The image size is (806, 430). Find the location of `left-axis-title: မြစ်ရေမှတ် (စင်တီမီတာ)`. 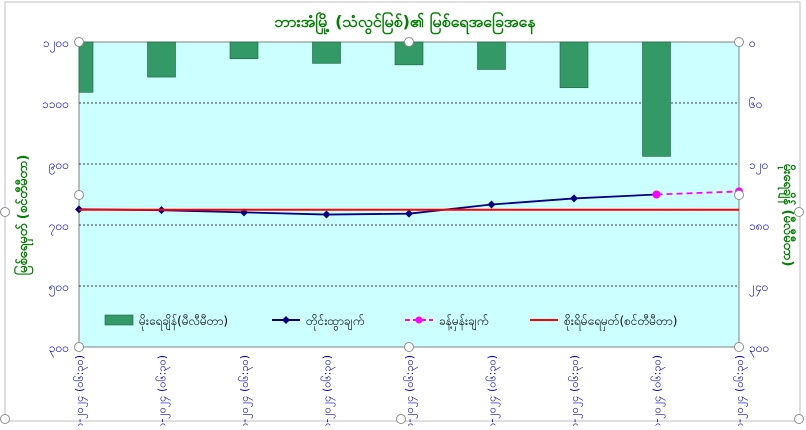

left-axis-title: မြစ်ရေမှတ် (စင်တီမီတာ) is located at coordinates (23, 215).